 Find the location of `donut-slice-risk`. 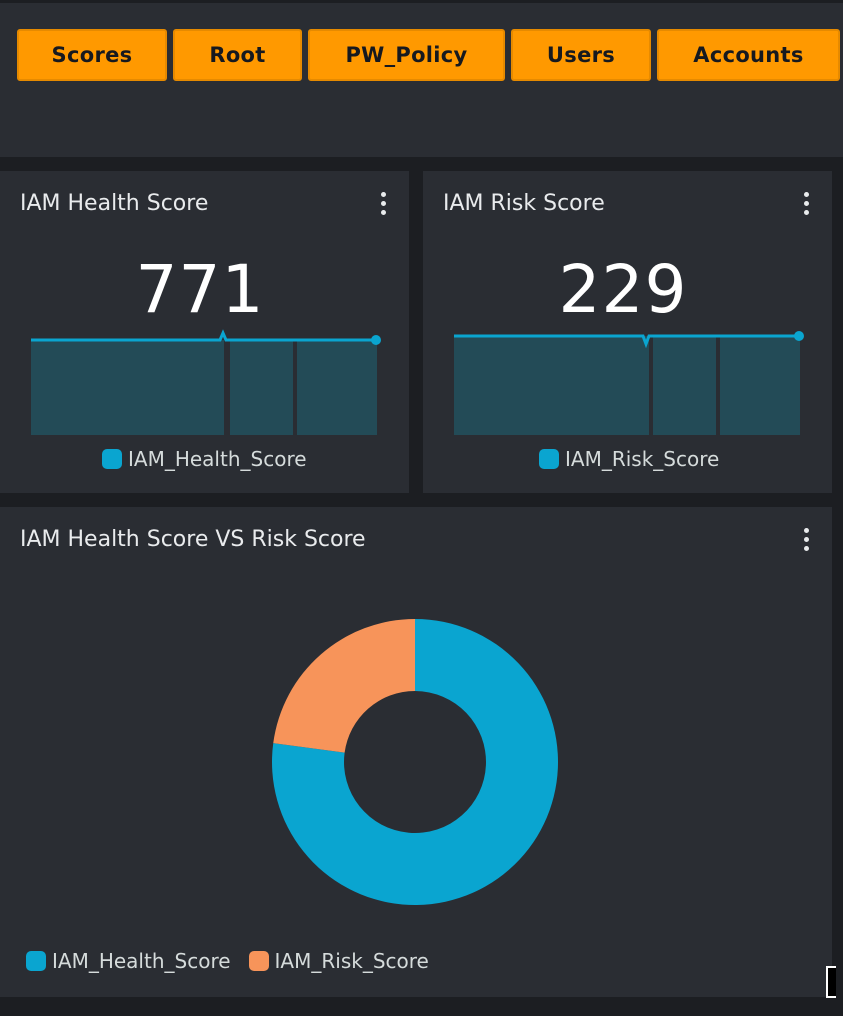

donut-slice-risk is located at coordinates (344, 686).